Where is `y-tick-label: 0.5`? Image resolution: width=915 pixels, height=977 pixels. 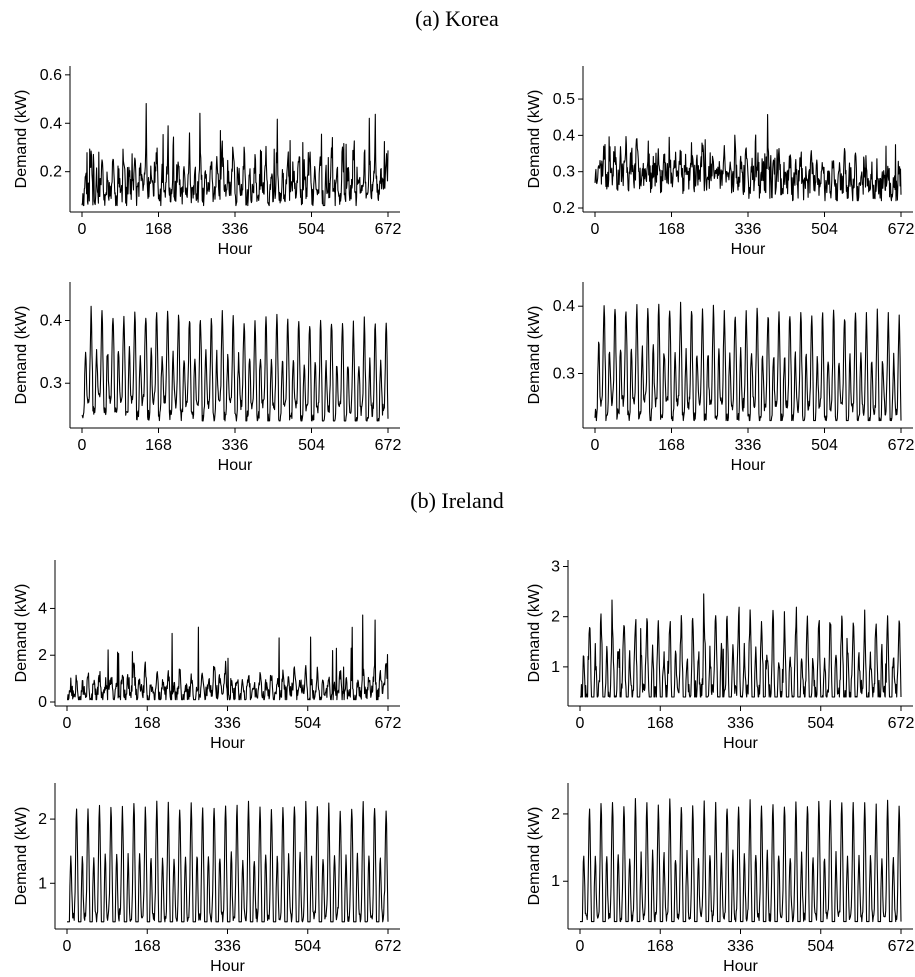 y-tick-label: 0.5 is located at coordinates (564, 99).